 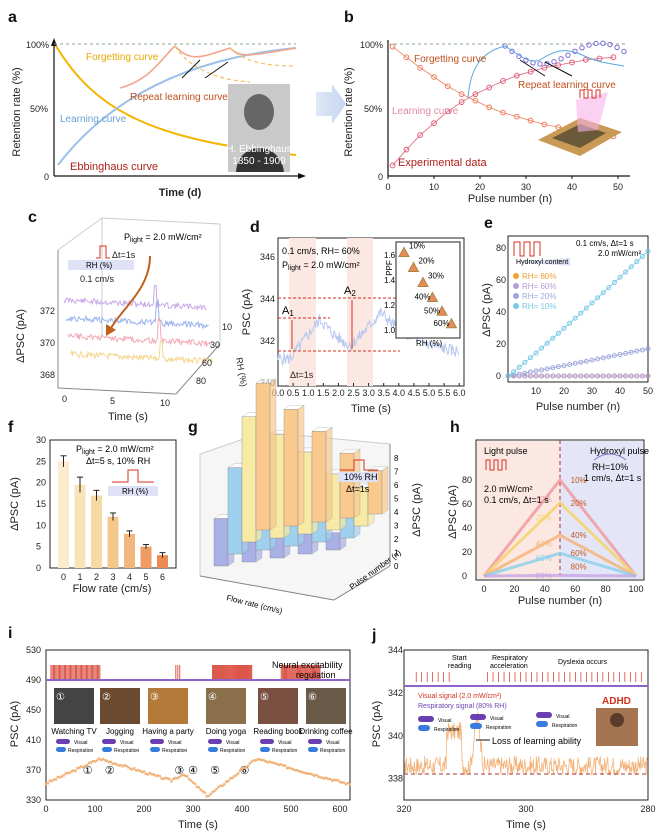 I want to click on inset-label-10%: 10%, so click(x=417, y=246).